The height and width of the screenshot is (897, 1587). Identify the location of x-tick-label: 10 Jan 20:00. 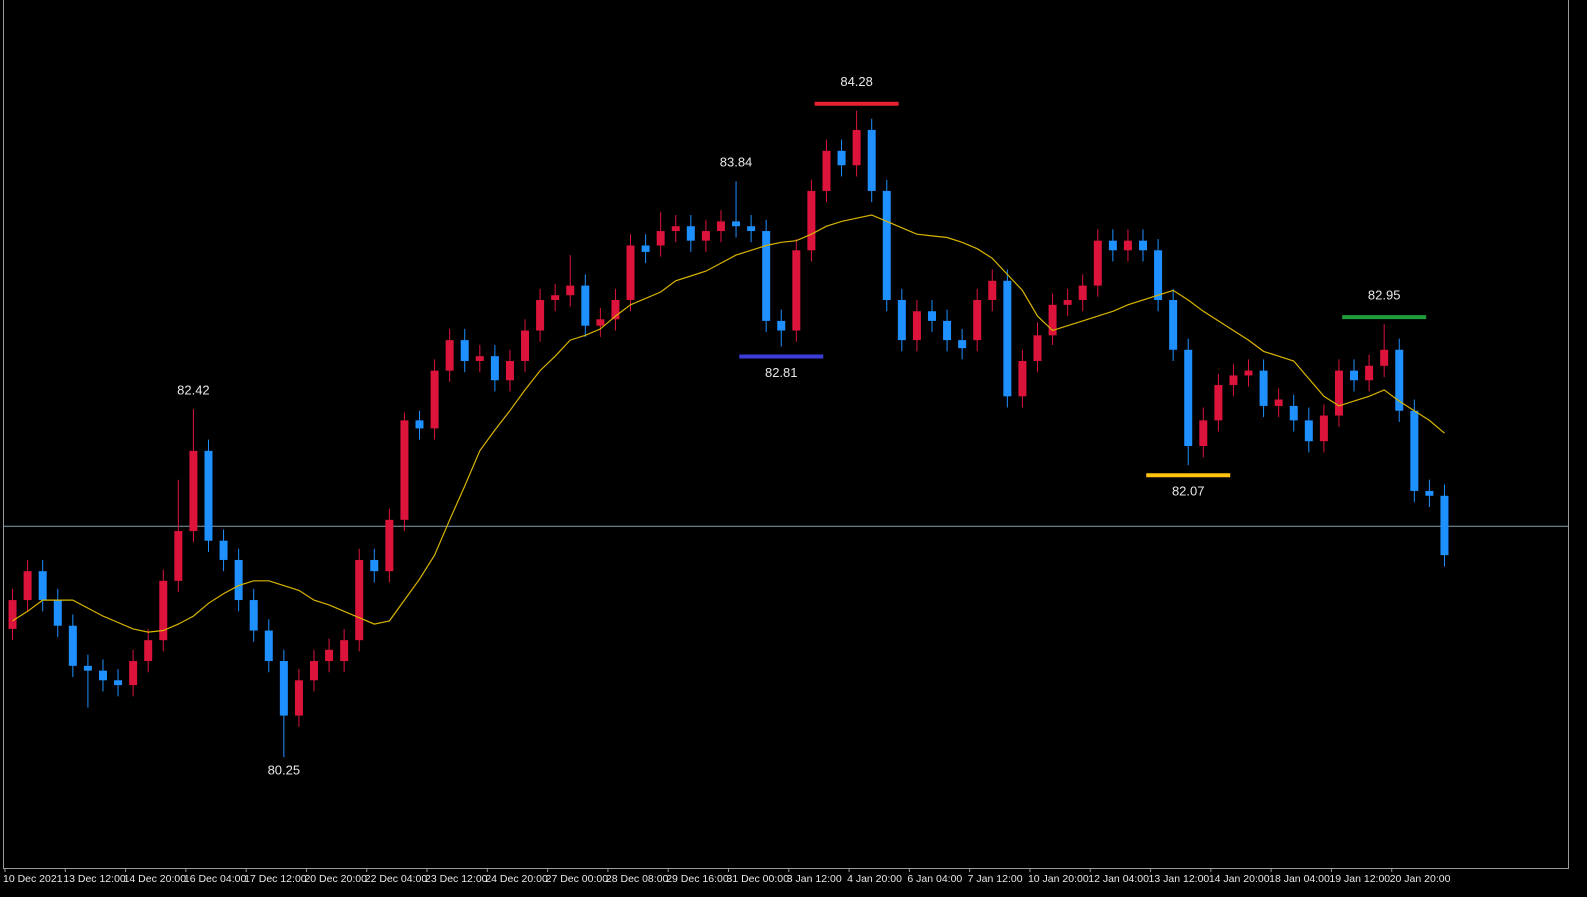
(1058, 879).